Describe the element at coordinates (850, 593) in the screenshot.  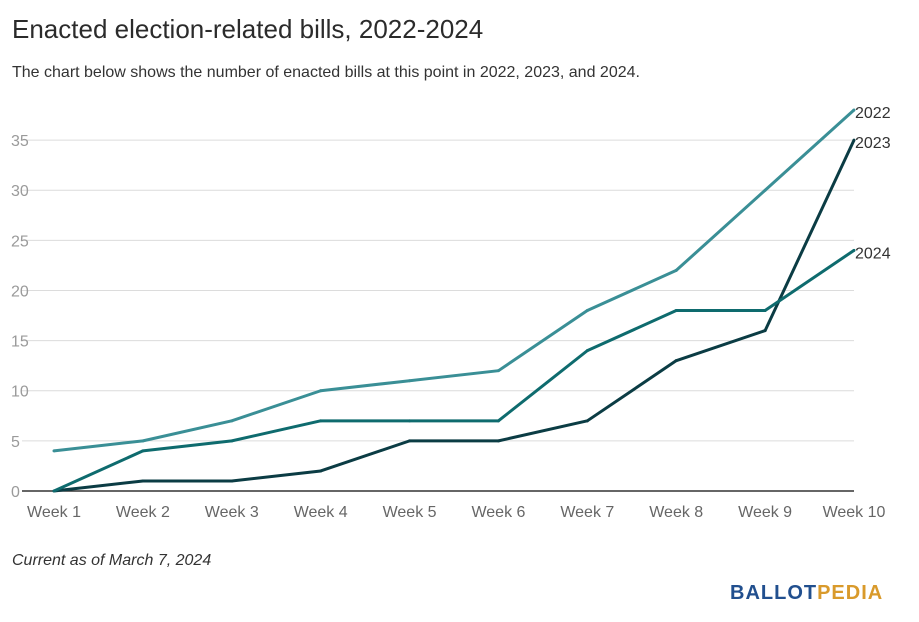
I see `logo-part-pedia: PEDIA` at that location.